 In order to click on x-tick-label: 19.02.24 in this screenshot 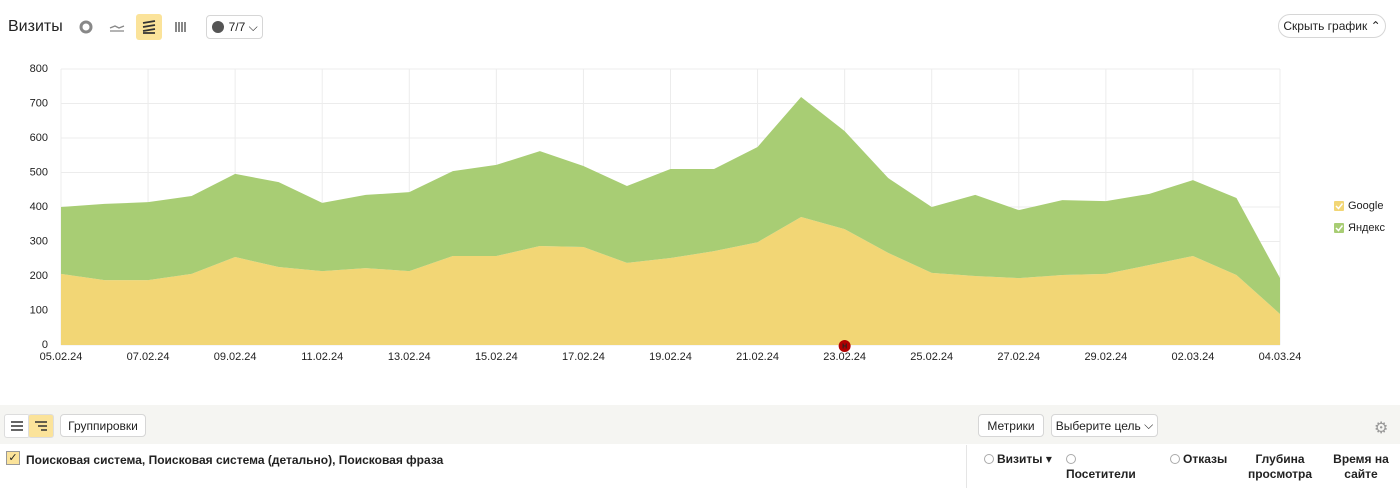, I will do `click(670, 357)`.